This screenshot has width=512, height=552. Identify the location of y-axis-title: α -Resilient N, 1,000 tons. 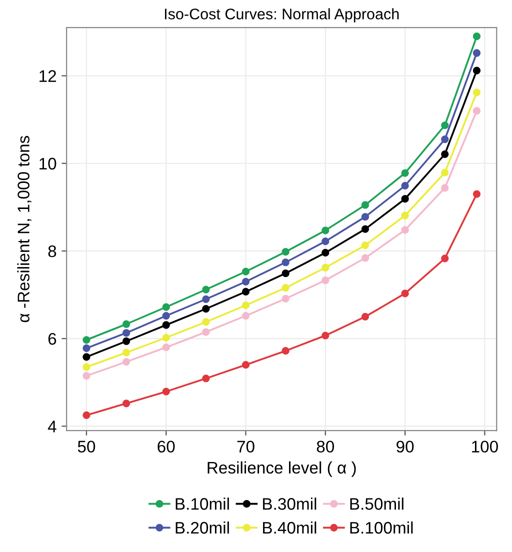
(24, 229).